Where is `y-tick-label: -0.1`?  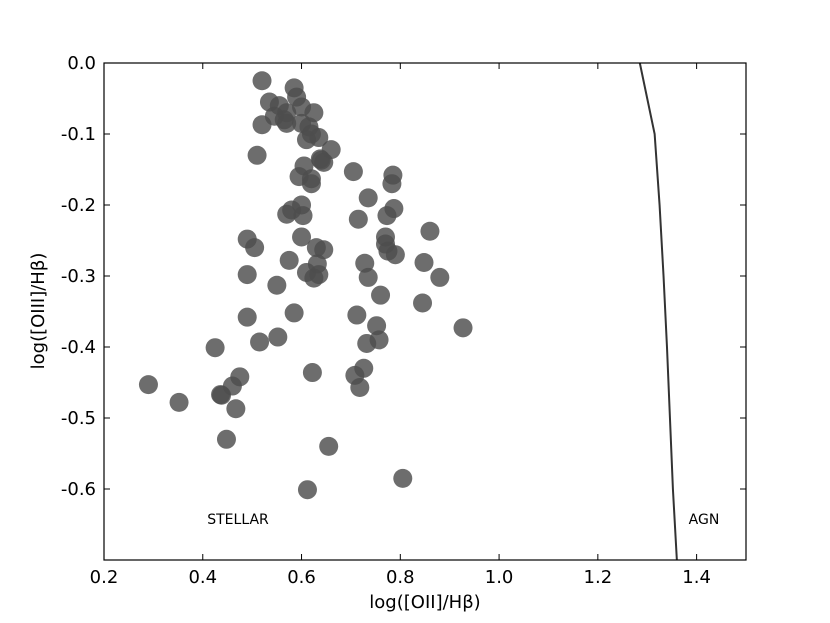 y-tick-label: -0.1 is located at coordinates (78, 134).